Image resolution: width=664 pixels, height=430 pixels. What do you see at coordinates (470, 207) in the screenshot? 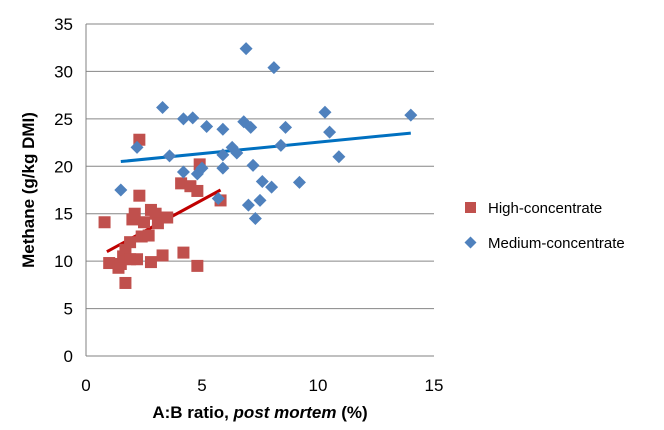
I see `legend-marker-square` at bounding box center [470, 207].